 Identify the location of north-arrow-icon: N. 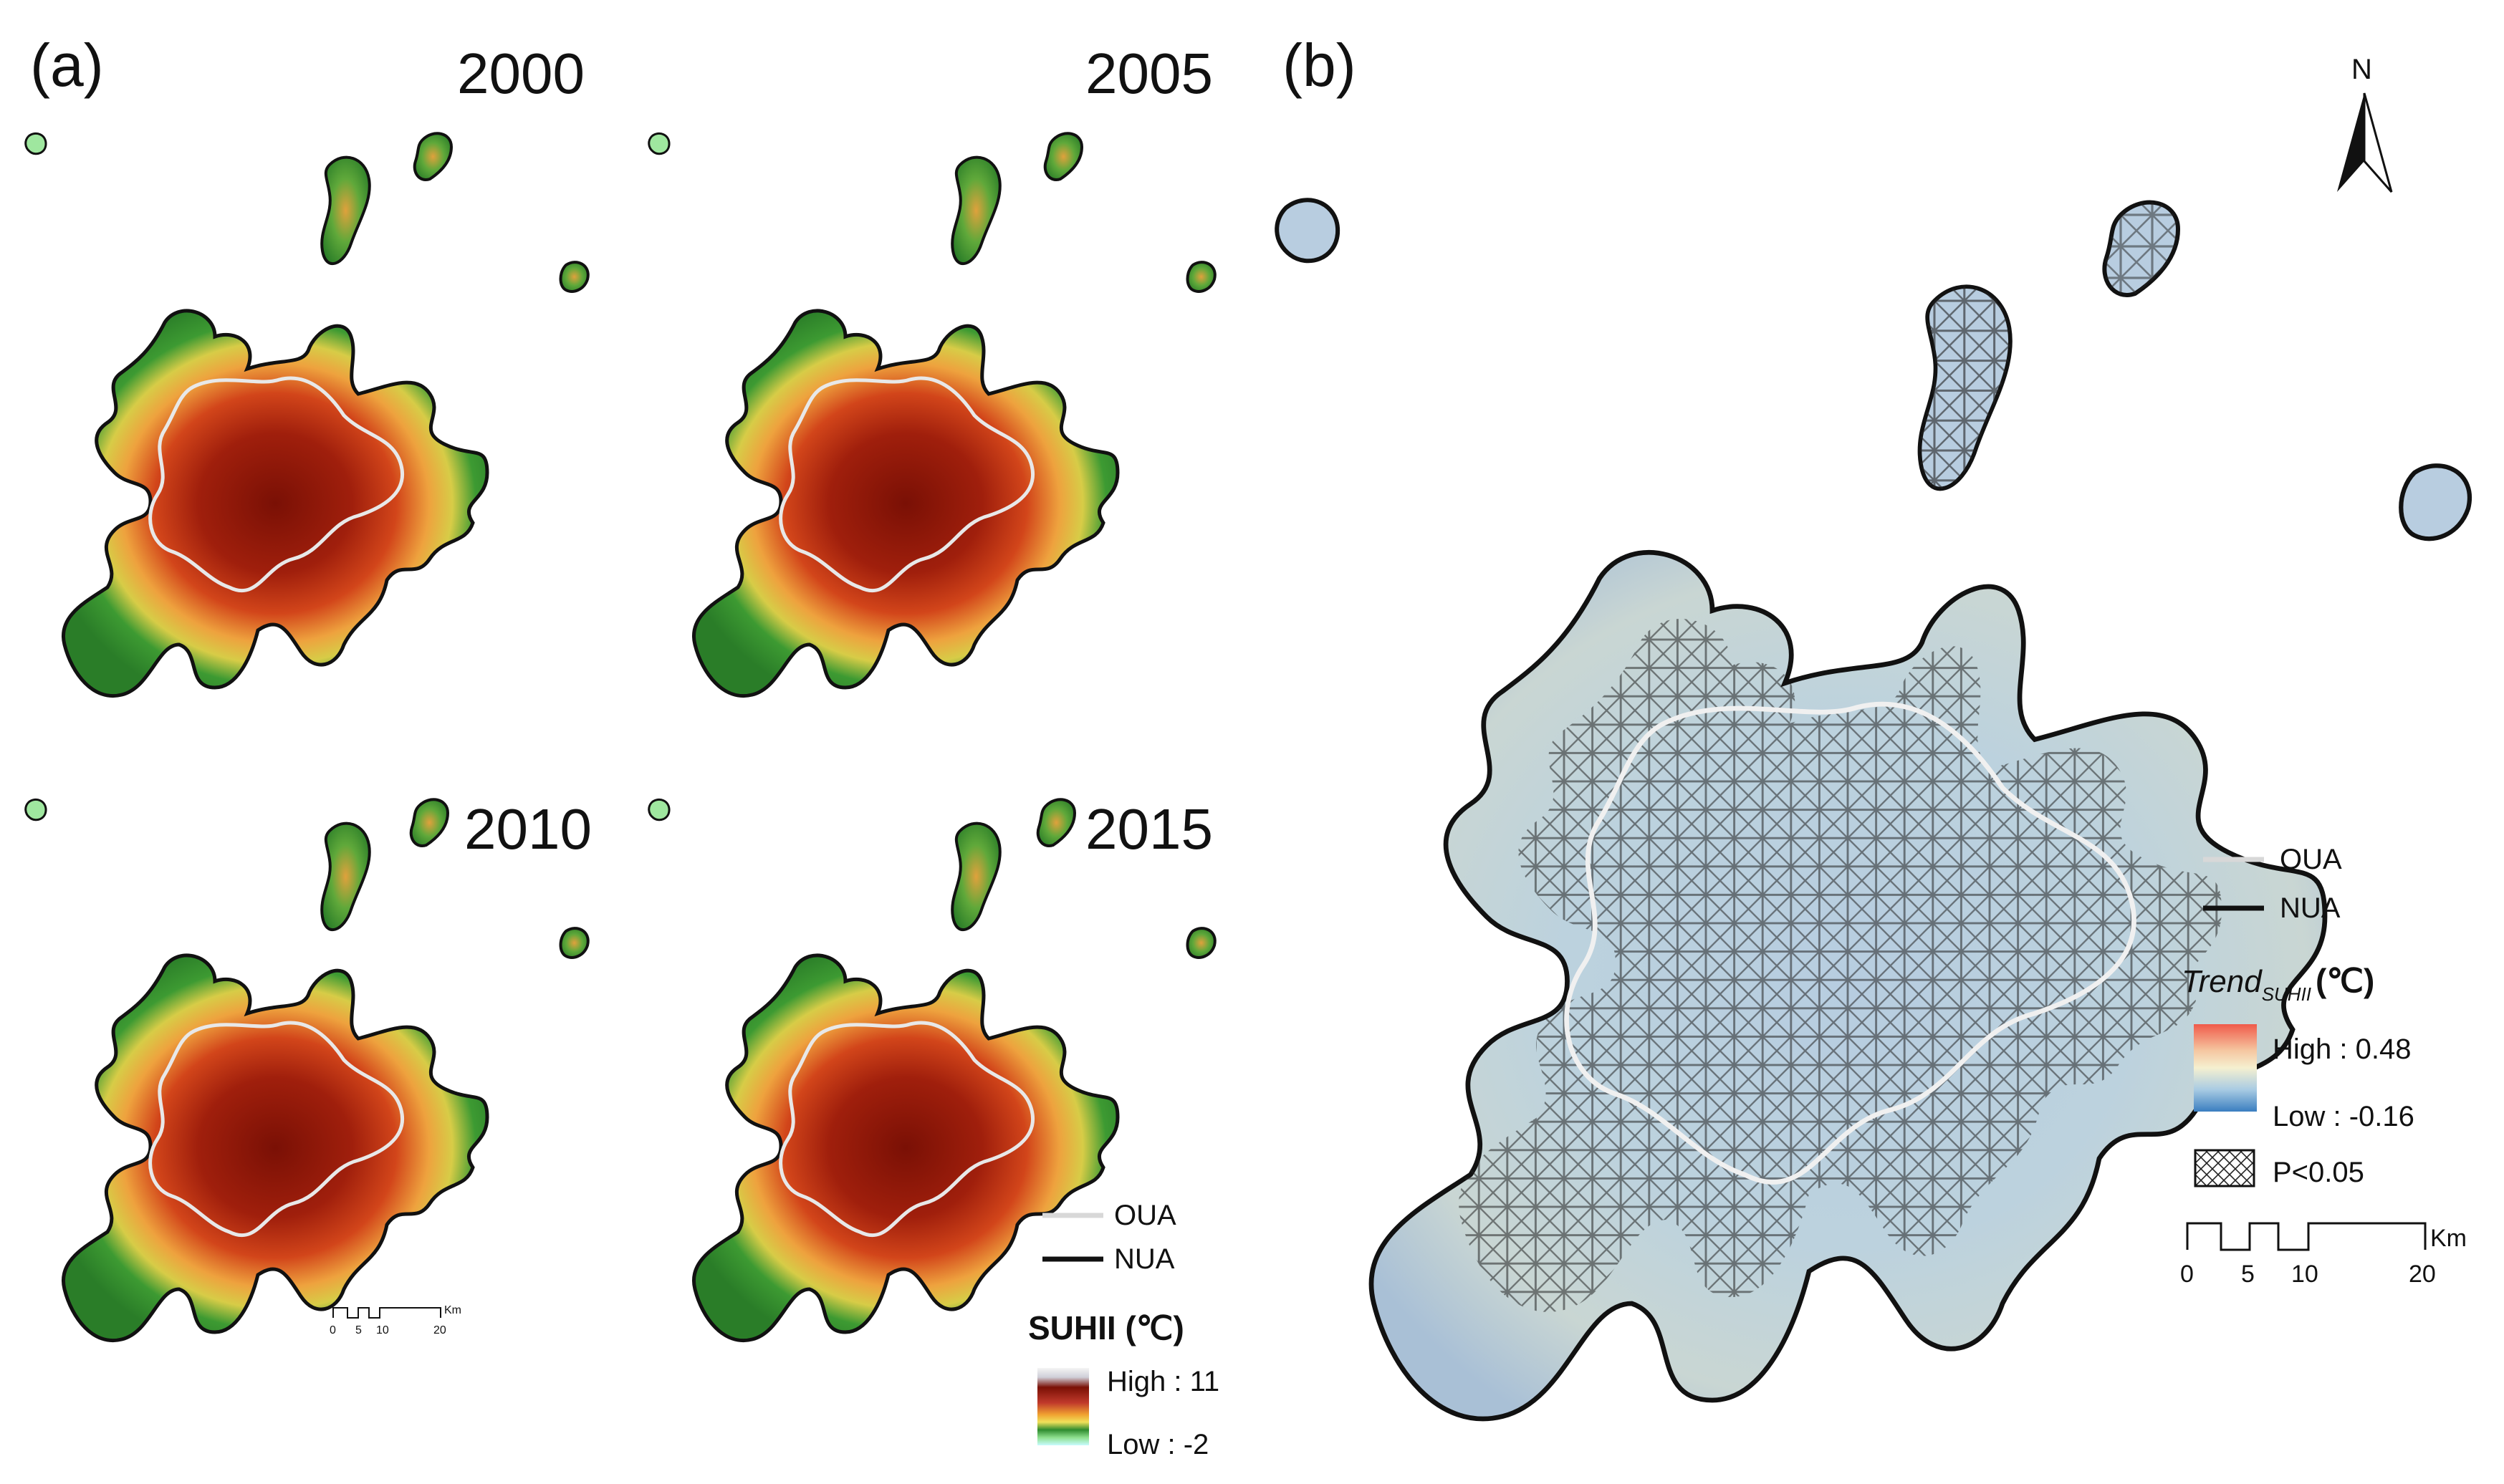
(2365, 123).